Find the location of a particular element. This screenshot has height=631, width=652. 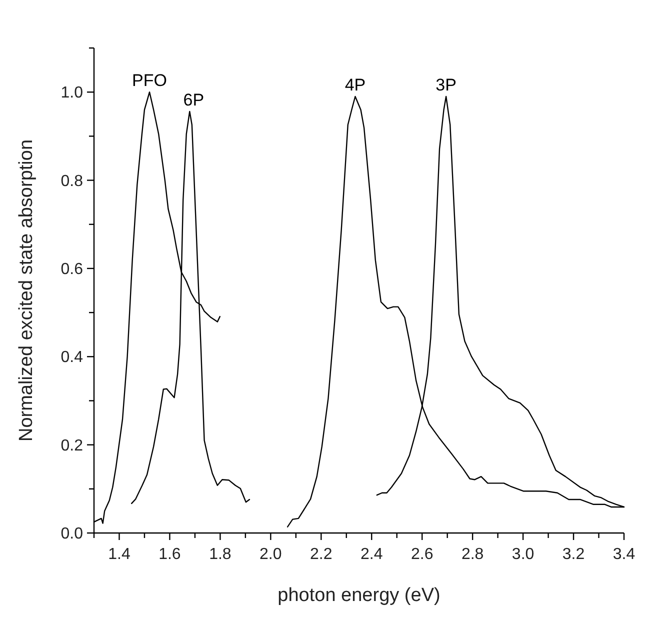

x-axis-title: photon energy (eV) is located at coordinates (359, 595).